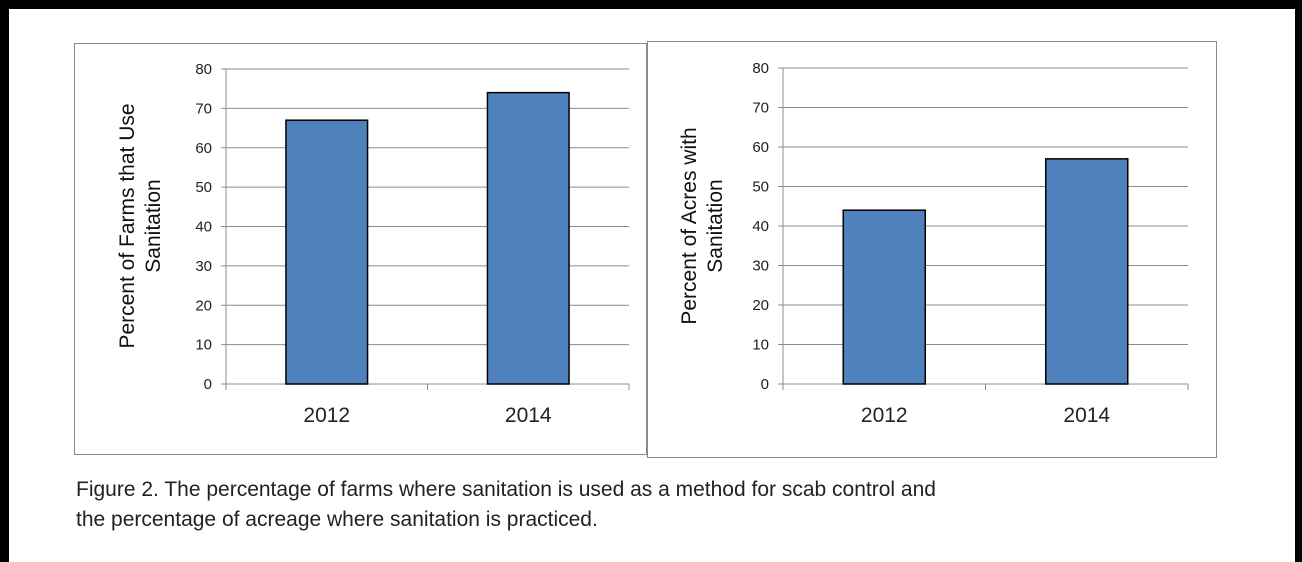 The image size is (1302, 562). Describe the element at coordinates (760, 345) in the screenshot. I see `acres-y-tick-label: 10` at that location.